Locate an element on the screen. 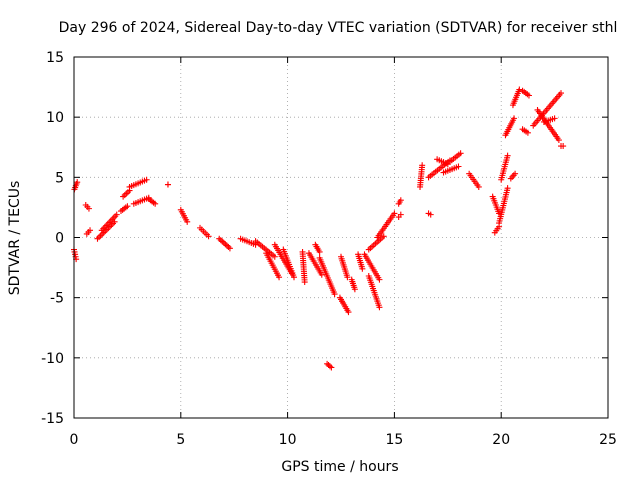 The height and width of the screenshot is (480, 640). x-tick-label: 15 is located at coordinates (394, 440).